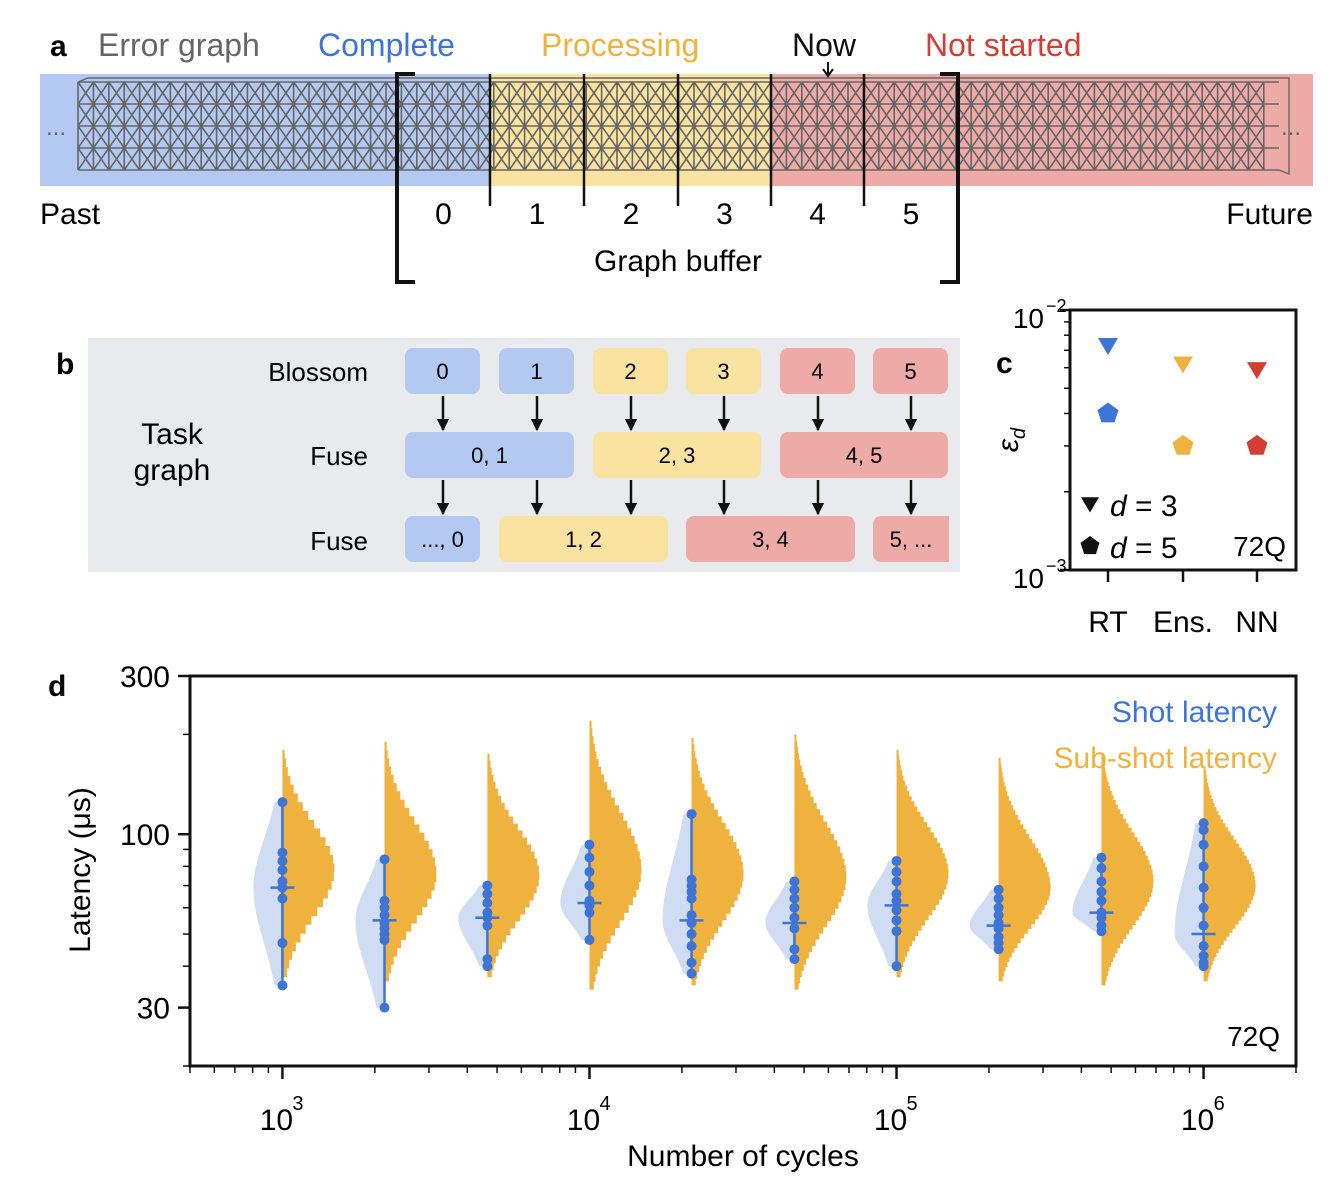  Describe the element at coordinates (153, 1009) in the screenshot. I see `pd-ytick-label-0: 30` at that location.